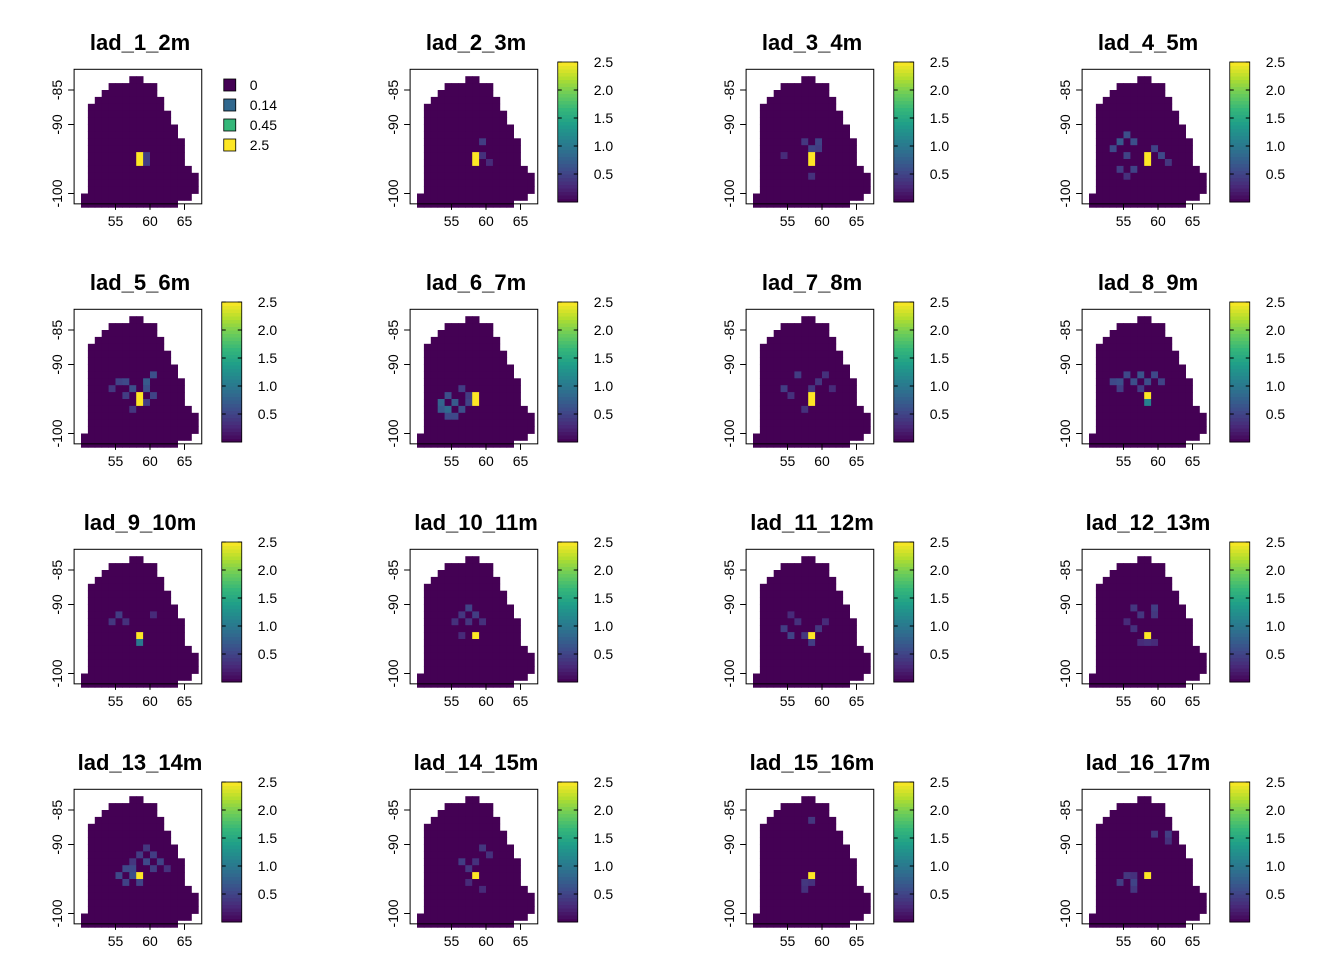  I want to click on colorbar-label: 0.5, so click(940, 414).